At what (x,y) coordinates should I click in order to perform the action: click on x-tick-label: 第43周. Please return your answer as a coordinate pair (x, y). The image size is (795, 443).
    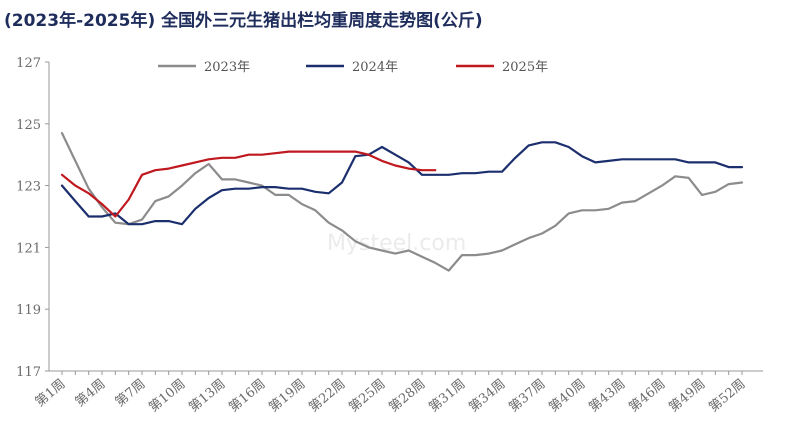
    Looking at the image, I should click on (607, 396).